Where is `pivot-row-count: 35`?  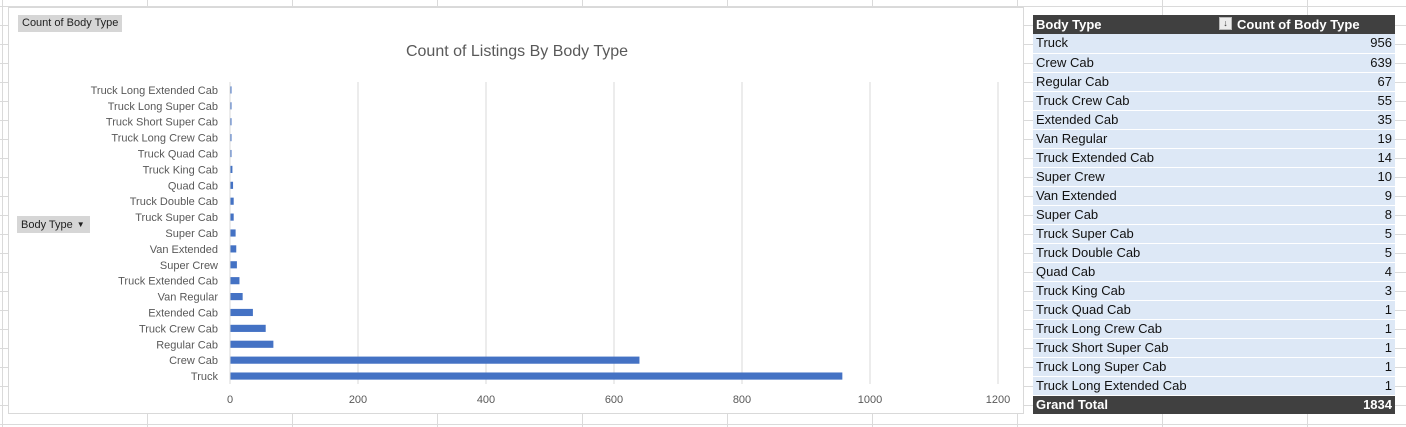 pivot-row-count: 35 is located at coordinates (1384, 119).